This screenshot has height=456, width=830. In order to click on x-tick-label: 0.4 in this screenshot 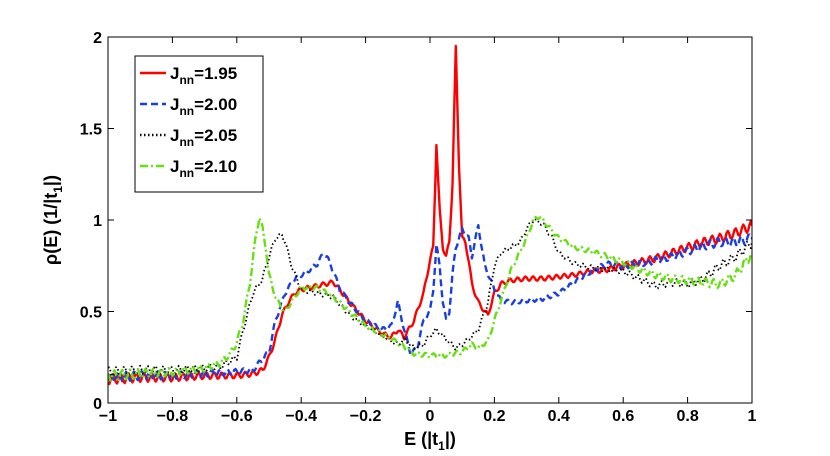, I will do `click(559, 416)`.